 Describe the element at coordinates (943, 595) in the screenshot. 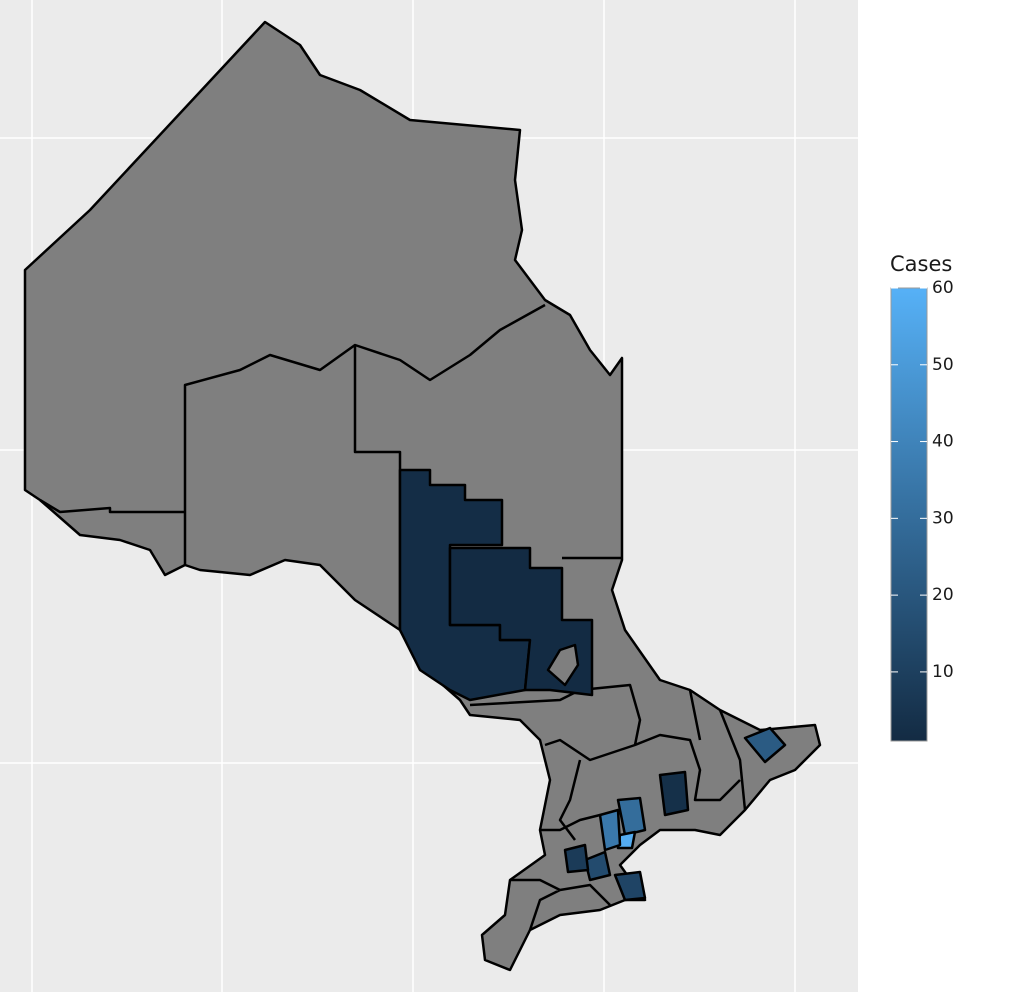

I see `colorbar-tick-label: 20` at that location.